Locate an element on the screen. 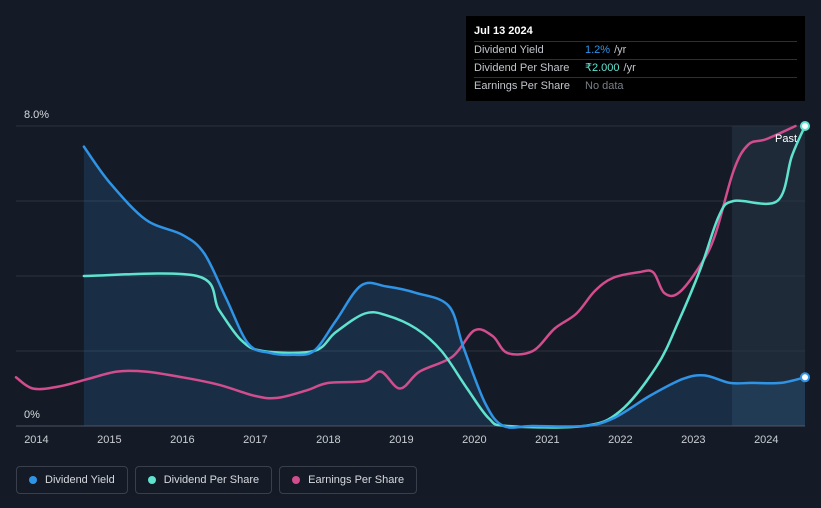 The width and height of the screenshot is (821, 508). x-tick-label: 2014 is located at coordinates (36, 440).